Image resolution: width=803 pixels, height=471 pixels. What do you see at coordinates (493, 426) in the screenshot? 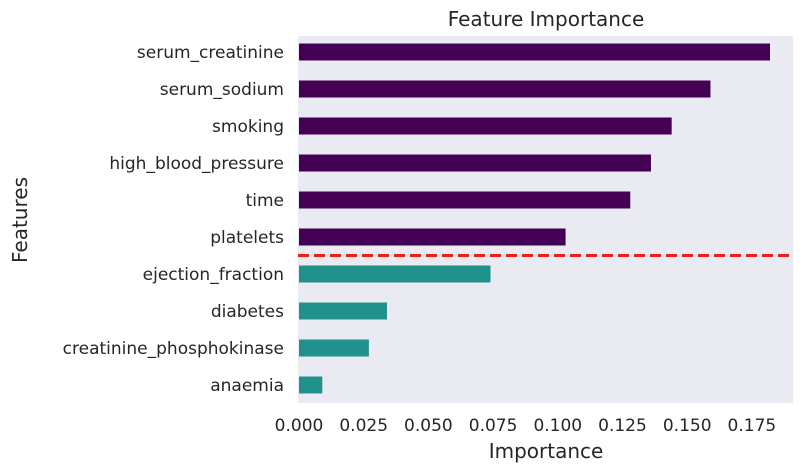
I see `x-tick-label: 0.075` at bounding box center [493, 426].